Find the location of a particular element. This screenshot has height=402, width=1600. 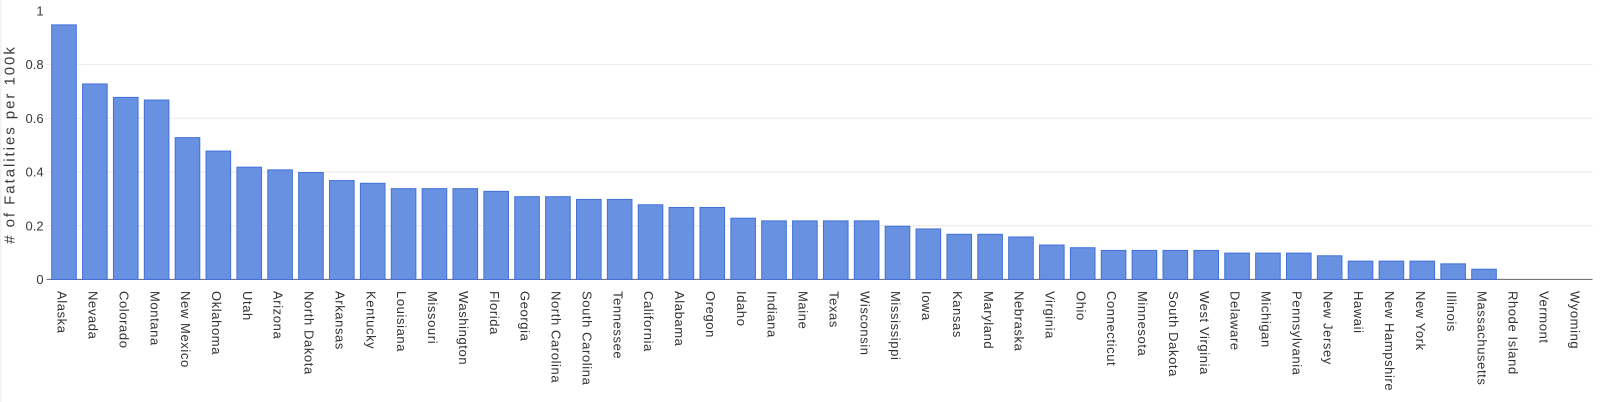

svg-text: New York is located at coordinates (1420, 321).